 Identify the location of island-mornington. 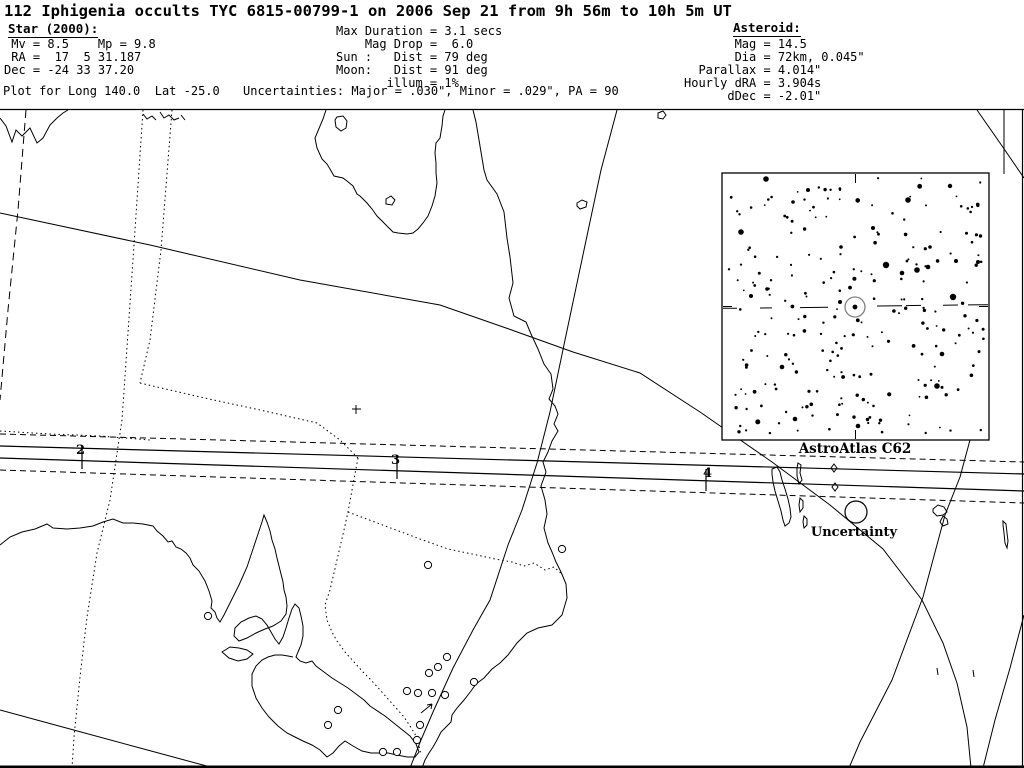
(390, 200).